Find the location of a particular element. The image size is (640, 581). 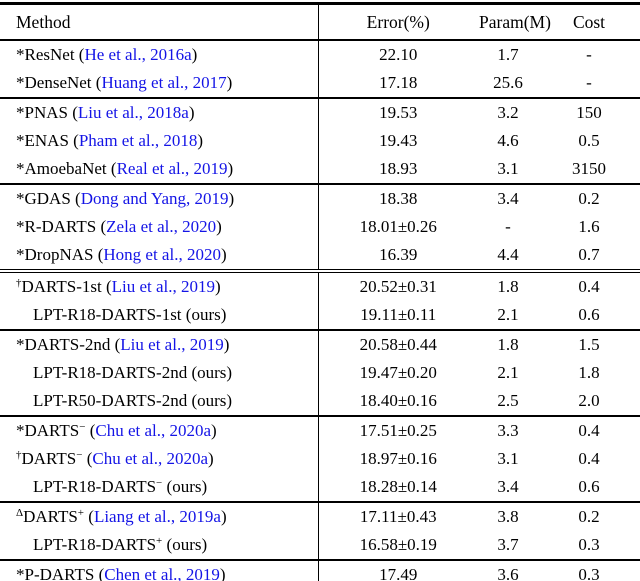

method-cell: *AmoebaNet (Real et al., 2019) is located at coordinates (159, 169).